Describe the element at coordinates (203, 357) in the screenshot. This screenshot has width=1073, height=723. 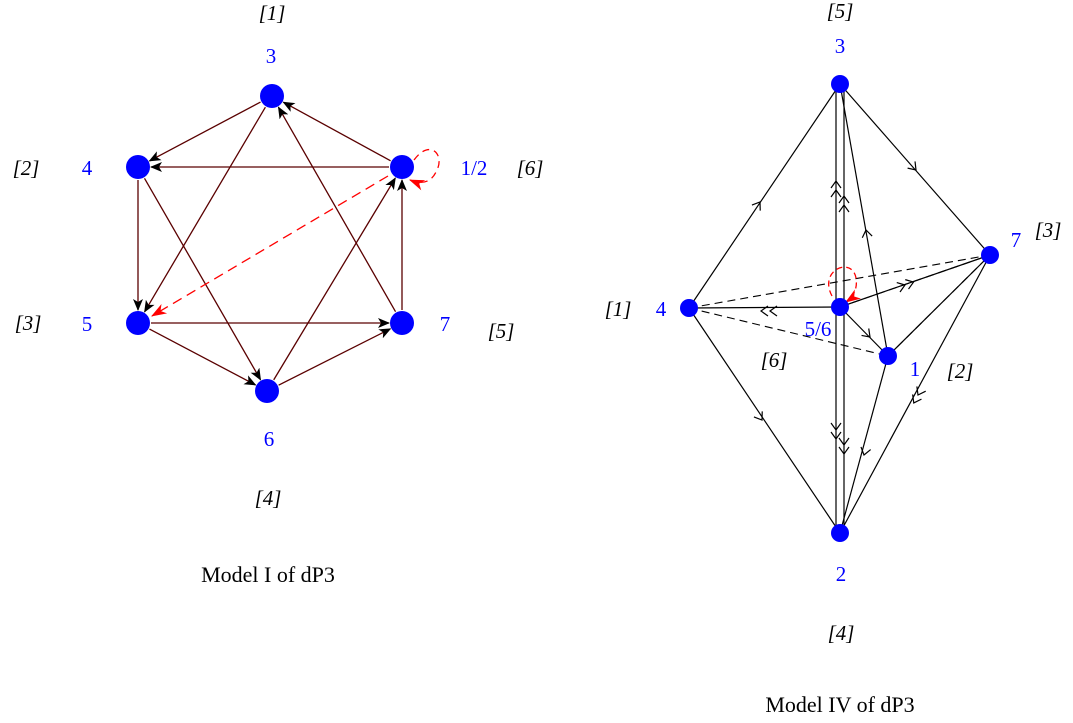
I see `edge-n5-n6` at that location.